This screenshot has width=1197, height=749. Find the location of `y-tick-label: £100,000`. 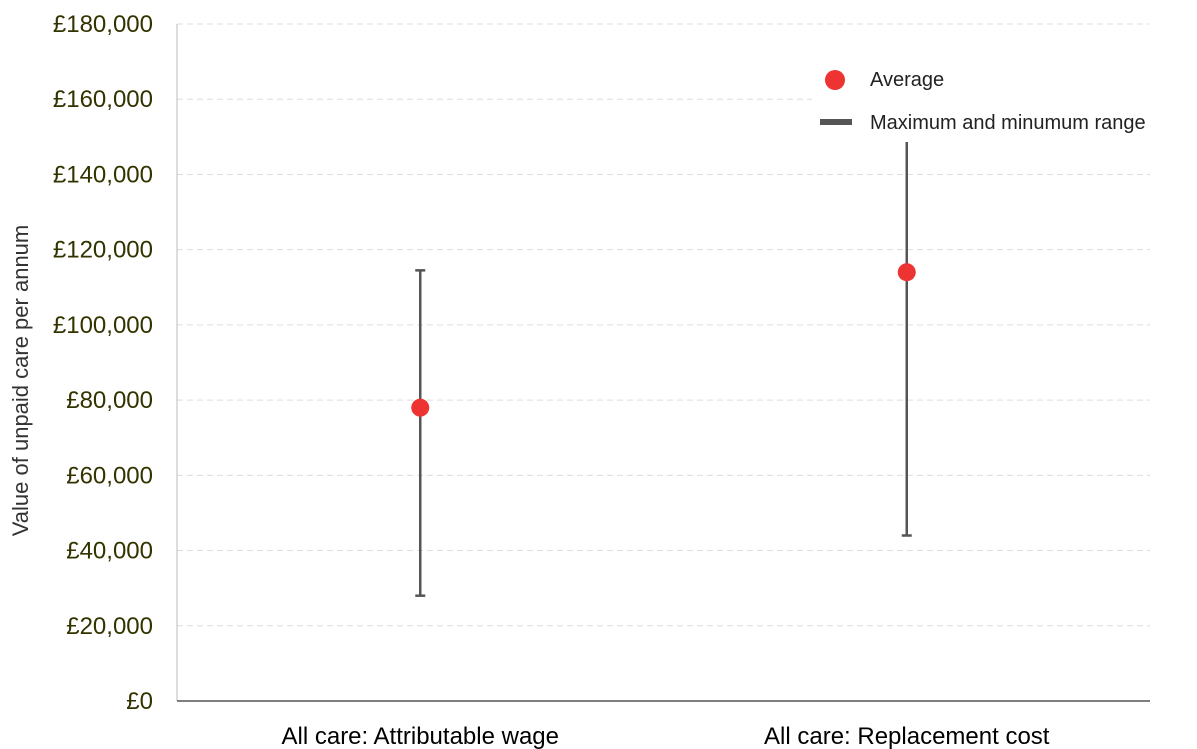

y-tick-label: £100,000 is located at coordinates (103, 325).